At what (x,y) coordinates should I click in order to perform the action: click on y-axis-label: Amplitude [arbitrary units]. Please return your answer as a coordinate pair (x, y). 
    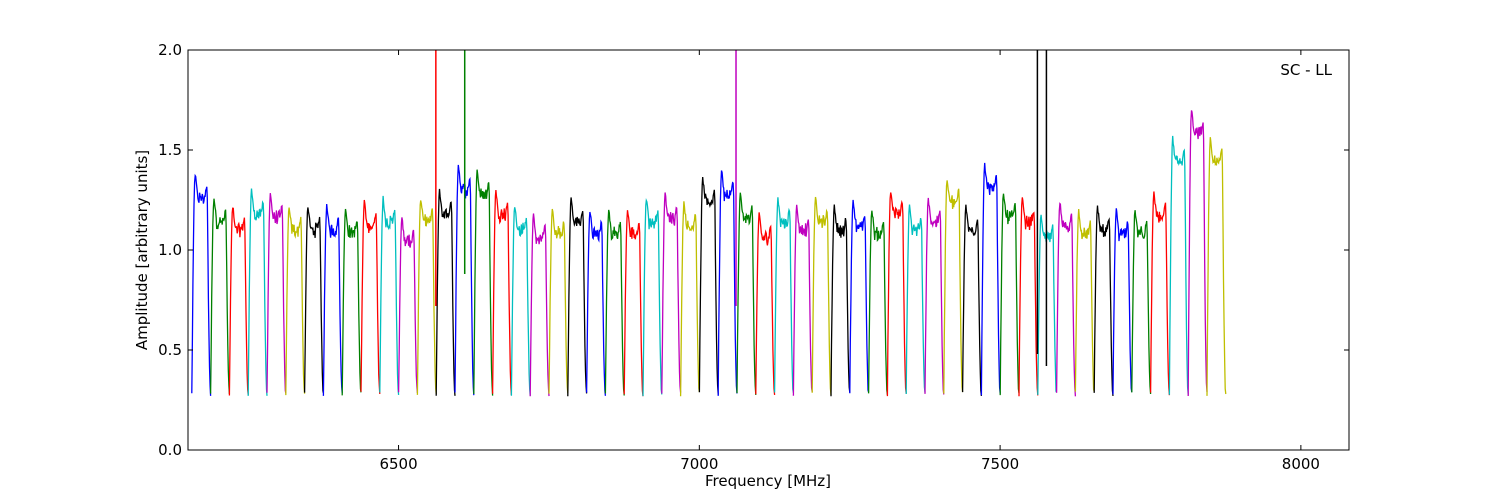
    Looking at the image, I should click on (142, 250).